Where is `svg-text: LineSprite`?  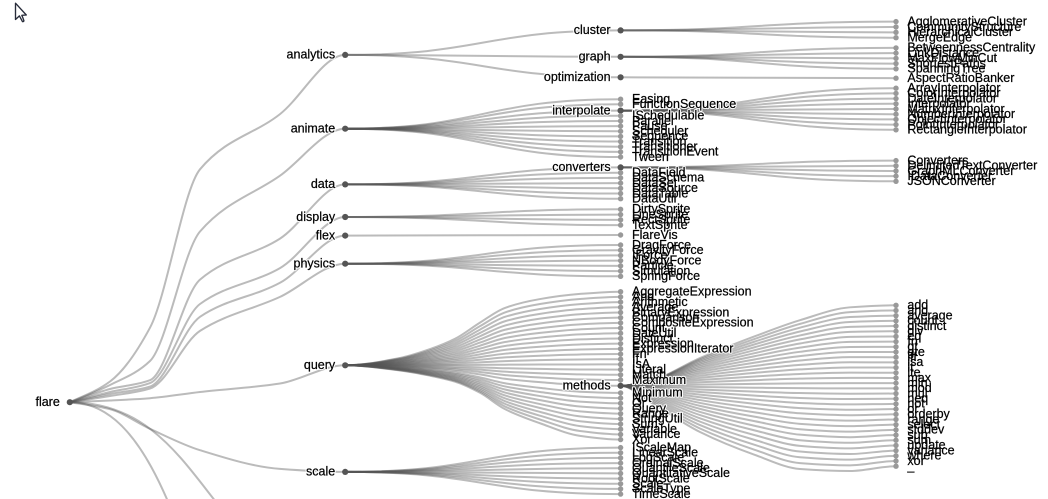
svg-text: LineSprite is located at coordinates (660, 214).